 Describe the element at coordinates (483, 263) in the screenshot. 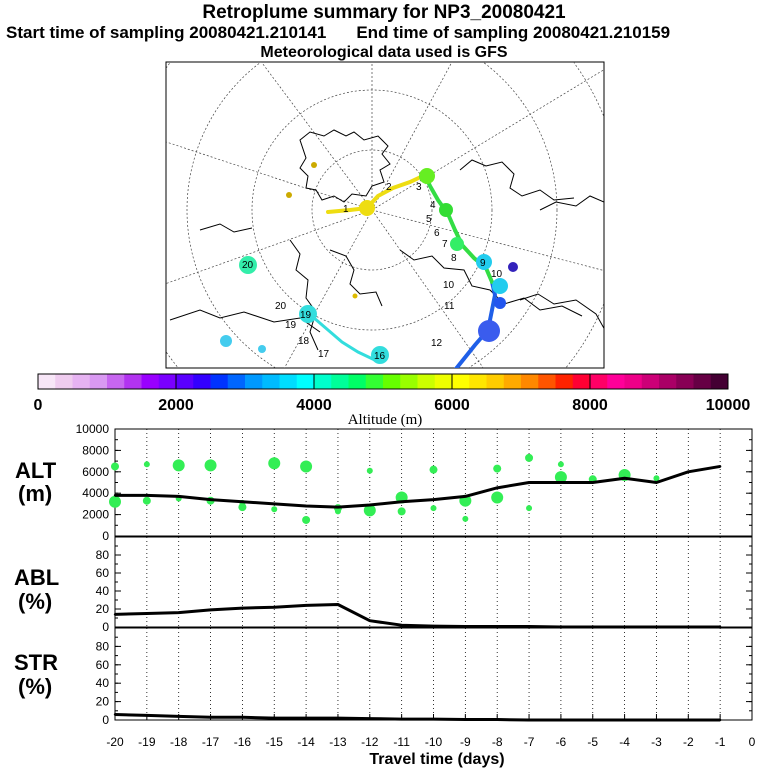

I see `map-label: 9` at that location.